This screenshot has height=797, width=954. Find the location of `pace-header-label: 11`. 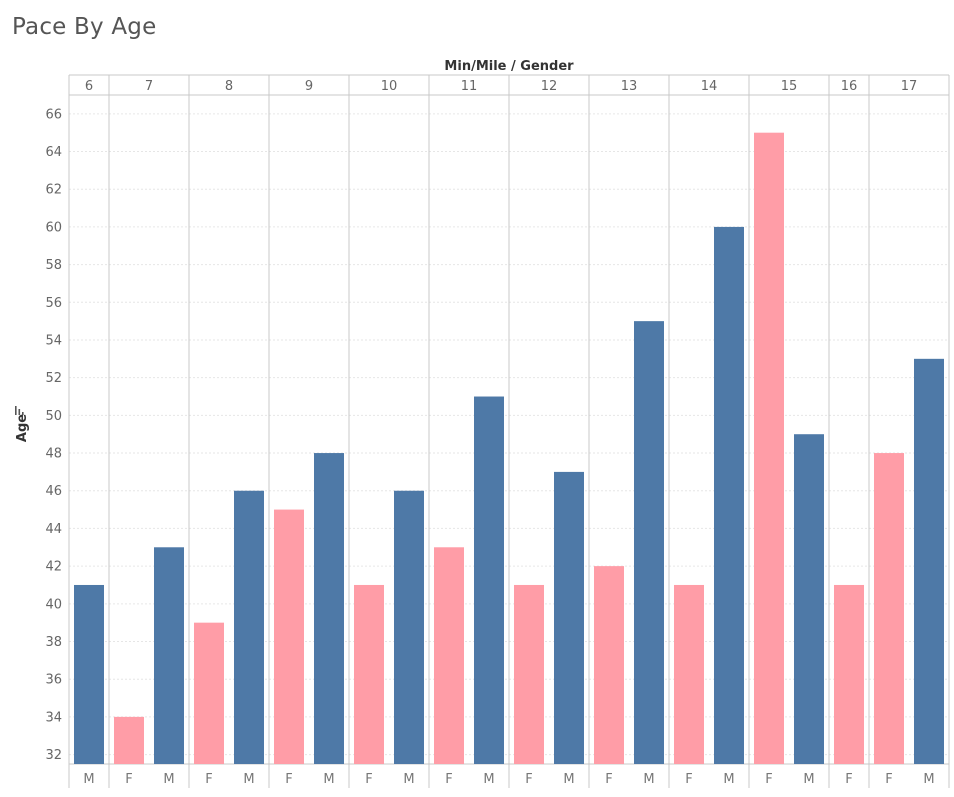

pace-header-label: 11 is located at coordinates (469, 86).